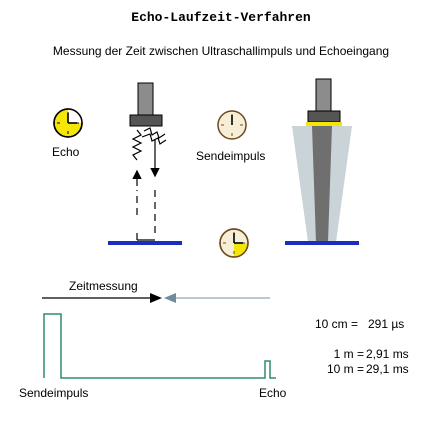 The width and height of the screenshot is (442, 422). I want to click on page-title: Echo-Laufzeit-Verfahren, so click(221, 17).